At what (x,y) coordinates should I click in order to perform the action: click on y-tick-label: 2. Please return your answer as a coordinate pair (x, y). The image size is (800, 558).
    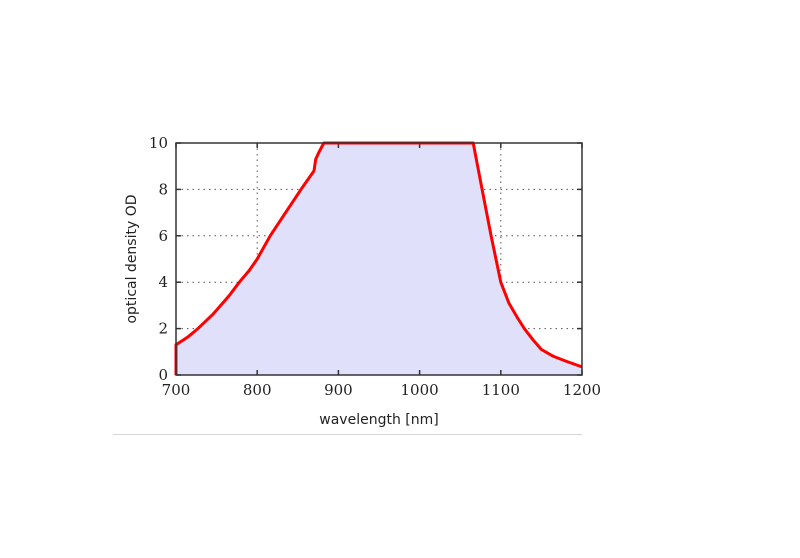
    Looking at the image, I should click on (163, 329).